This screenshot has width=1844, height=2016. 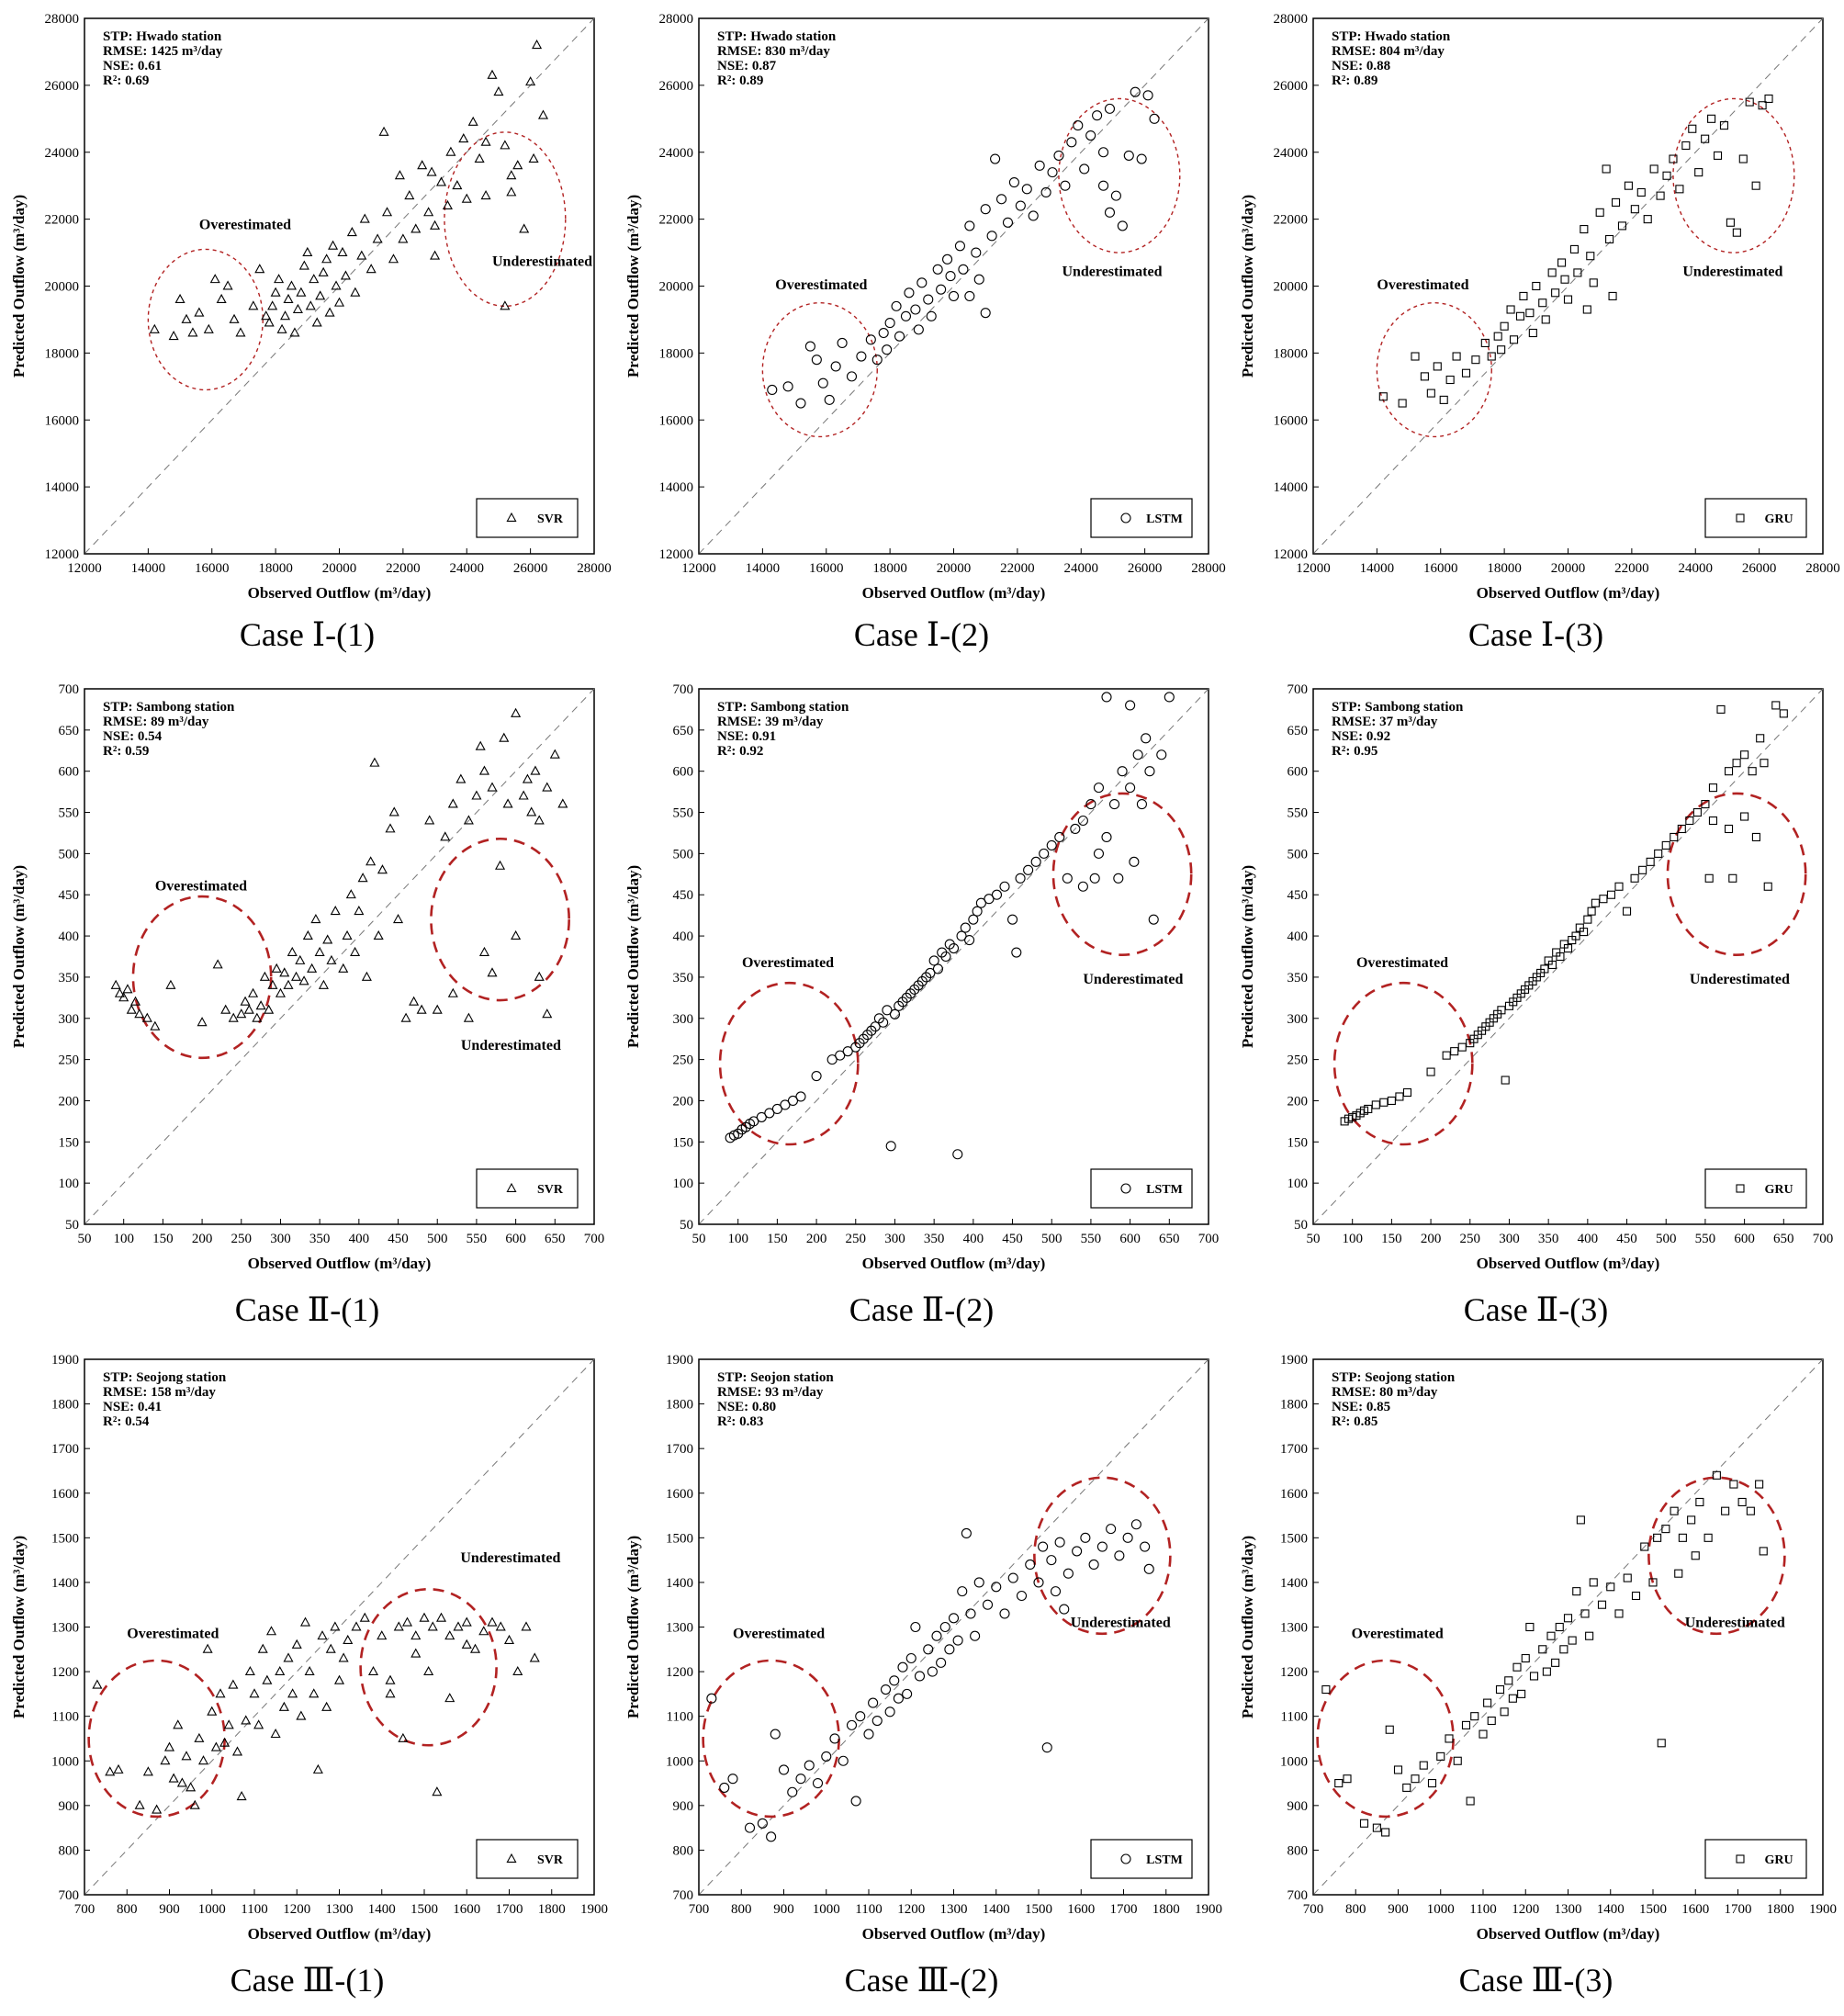 I want to click on x-tick-label: 26000, so click(x=1759, y=568).